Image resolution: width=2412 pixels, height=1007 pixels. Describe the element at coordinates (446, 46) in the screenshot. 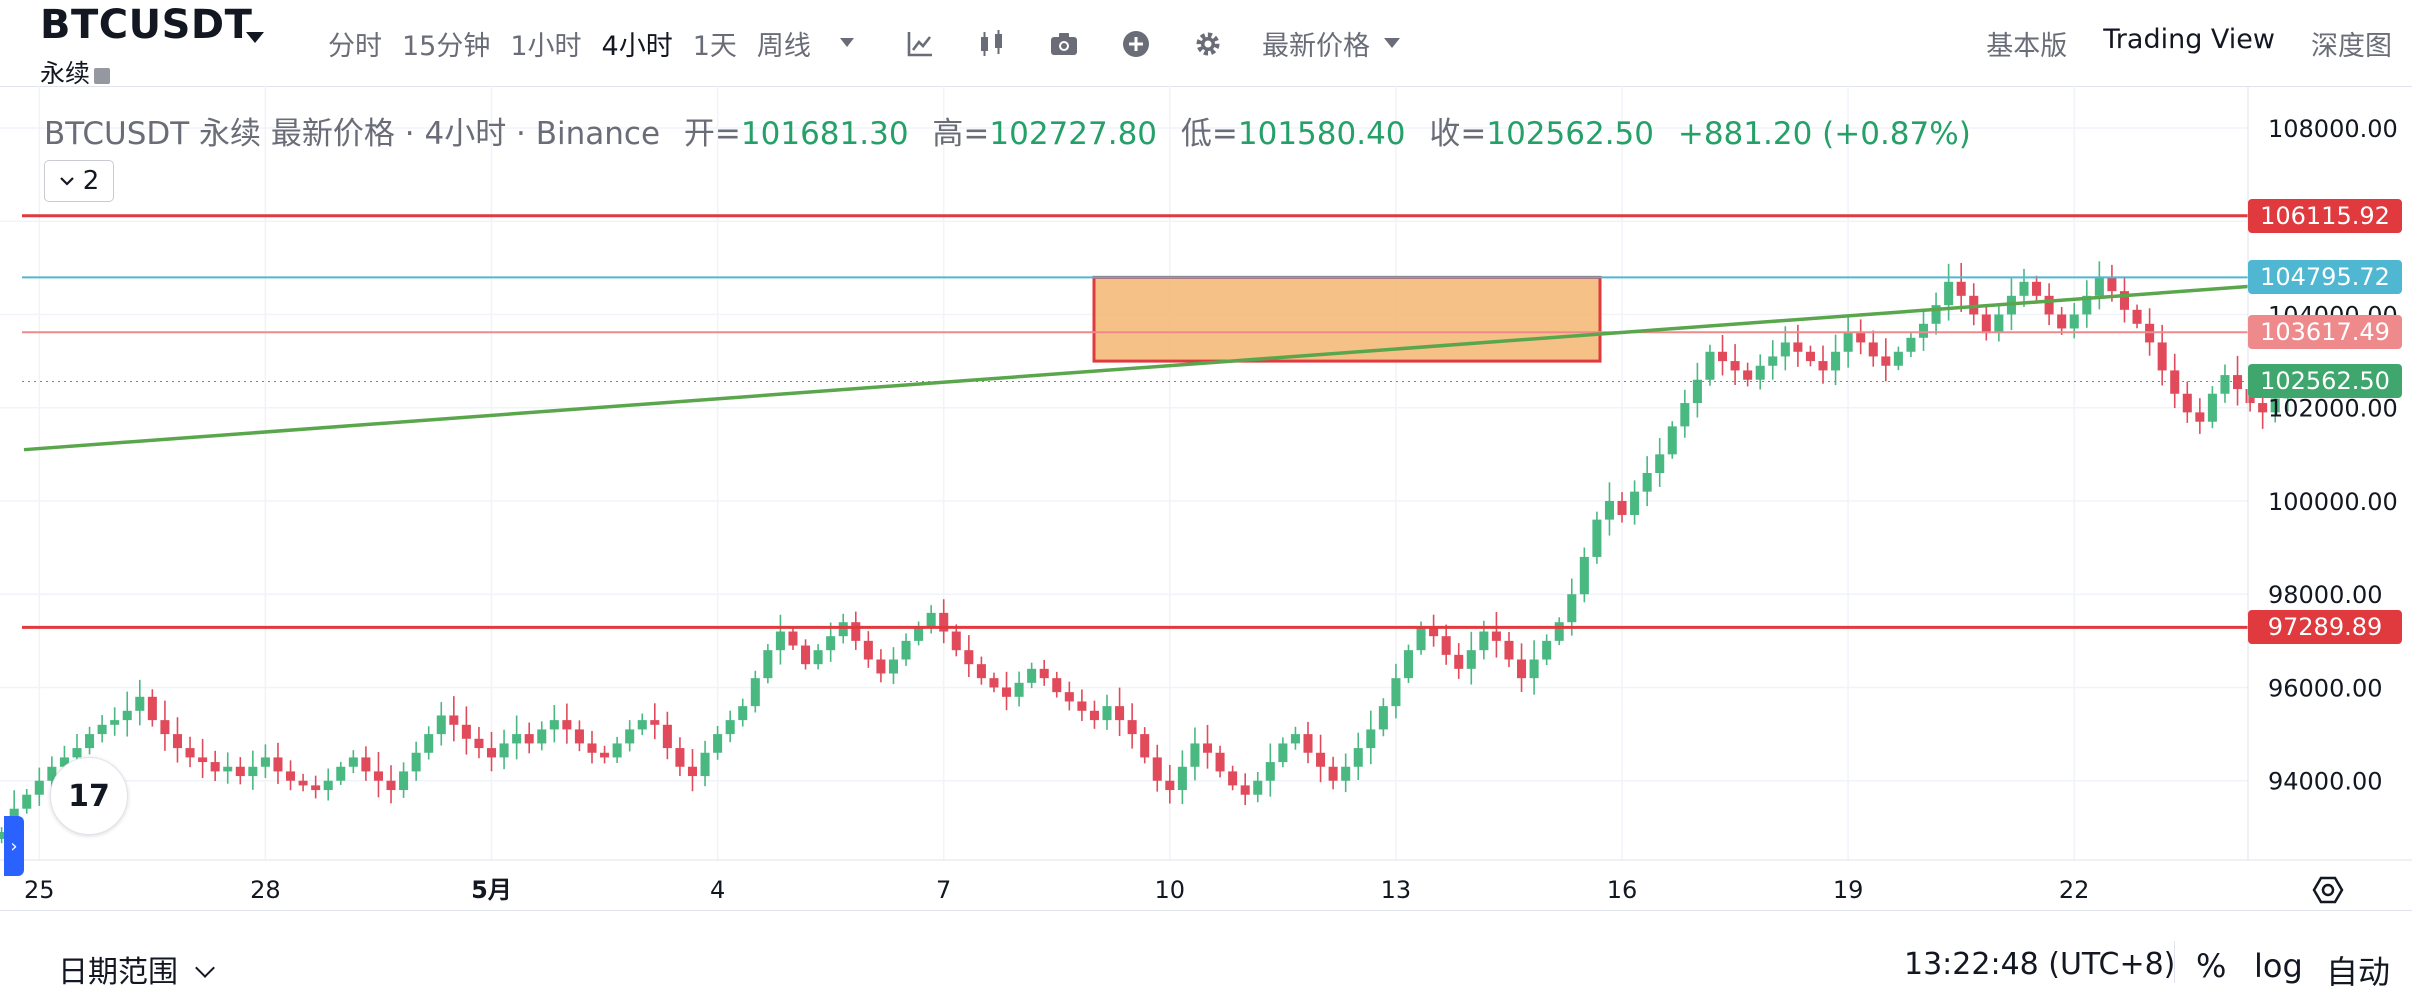

I see `interval-15m: 15分钟` at that location.